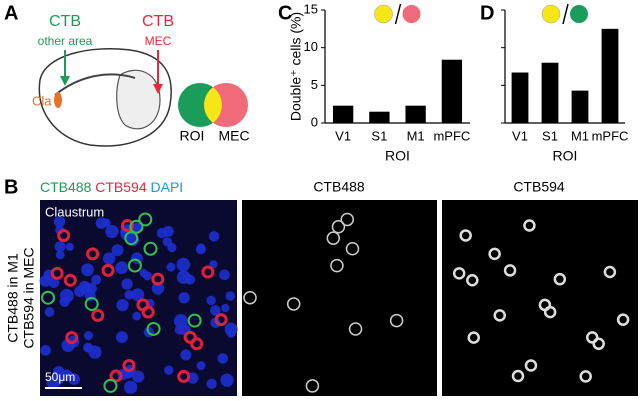  Describe the element at coordinates (66, 187) in the screenshot. I see `label: CTB488` at that location.